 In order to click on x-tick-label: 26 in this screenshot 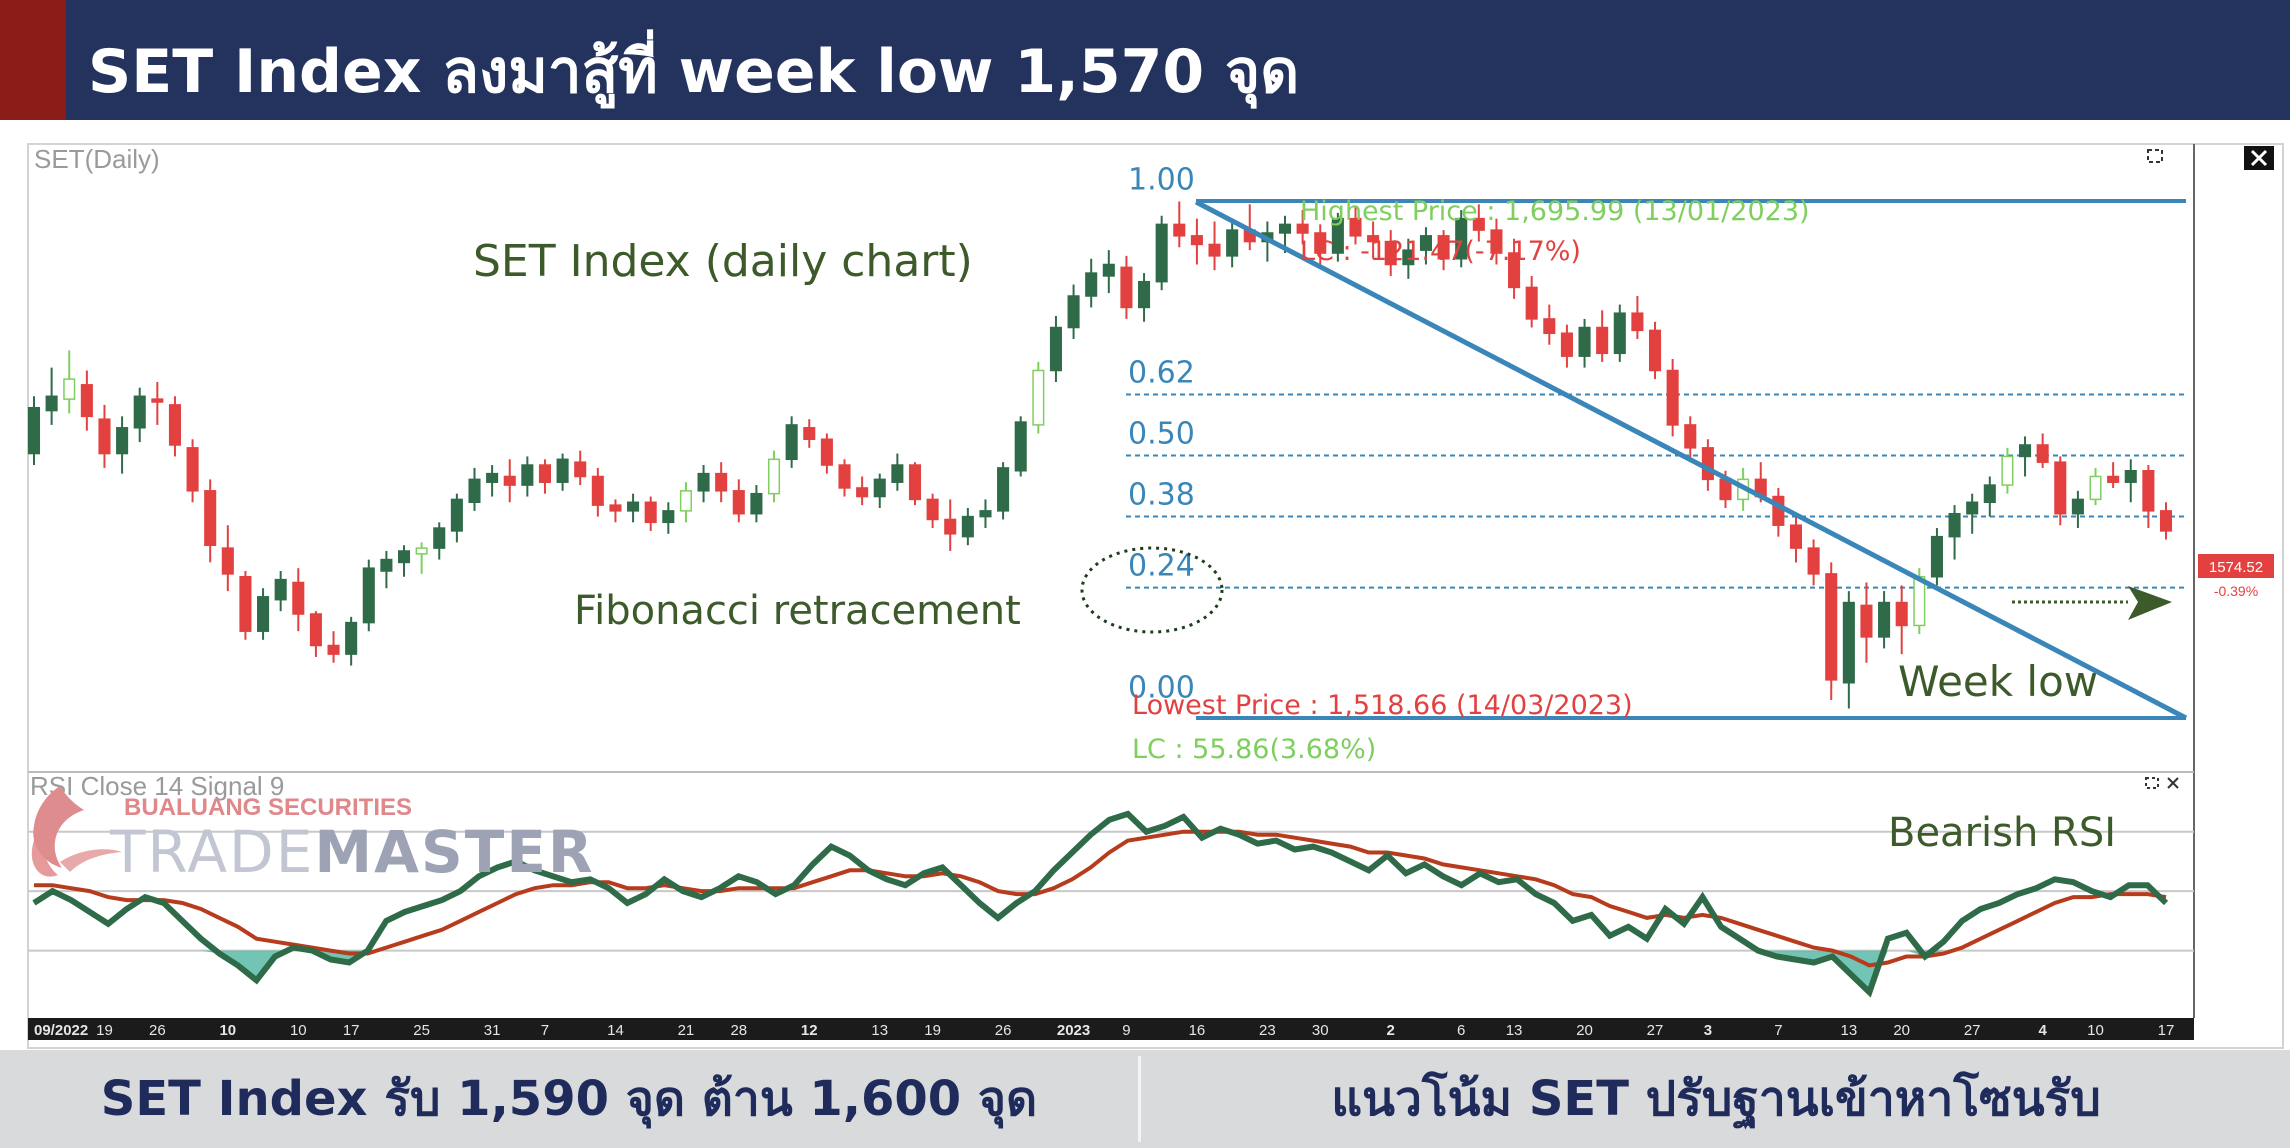, I will do `click(157, 1030)`.